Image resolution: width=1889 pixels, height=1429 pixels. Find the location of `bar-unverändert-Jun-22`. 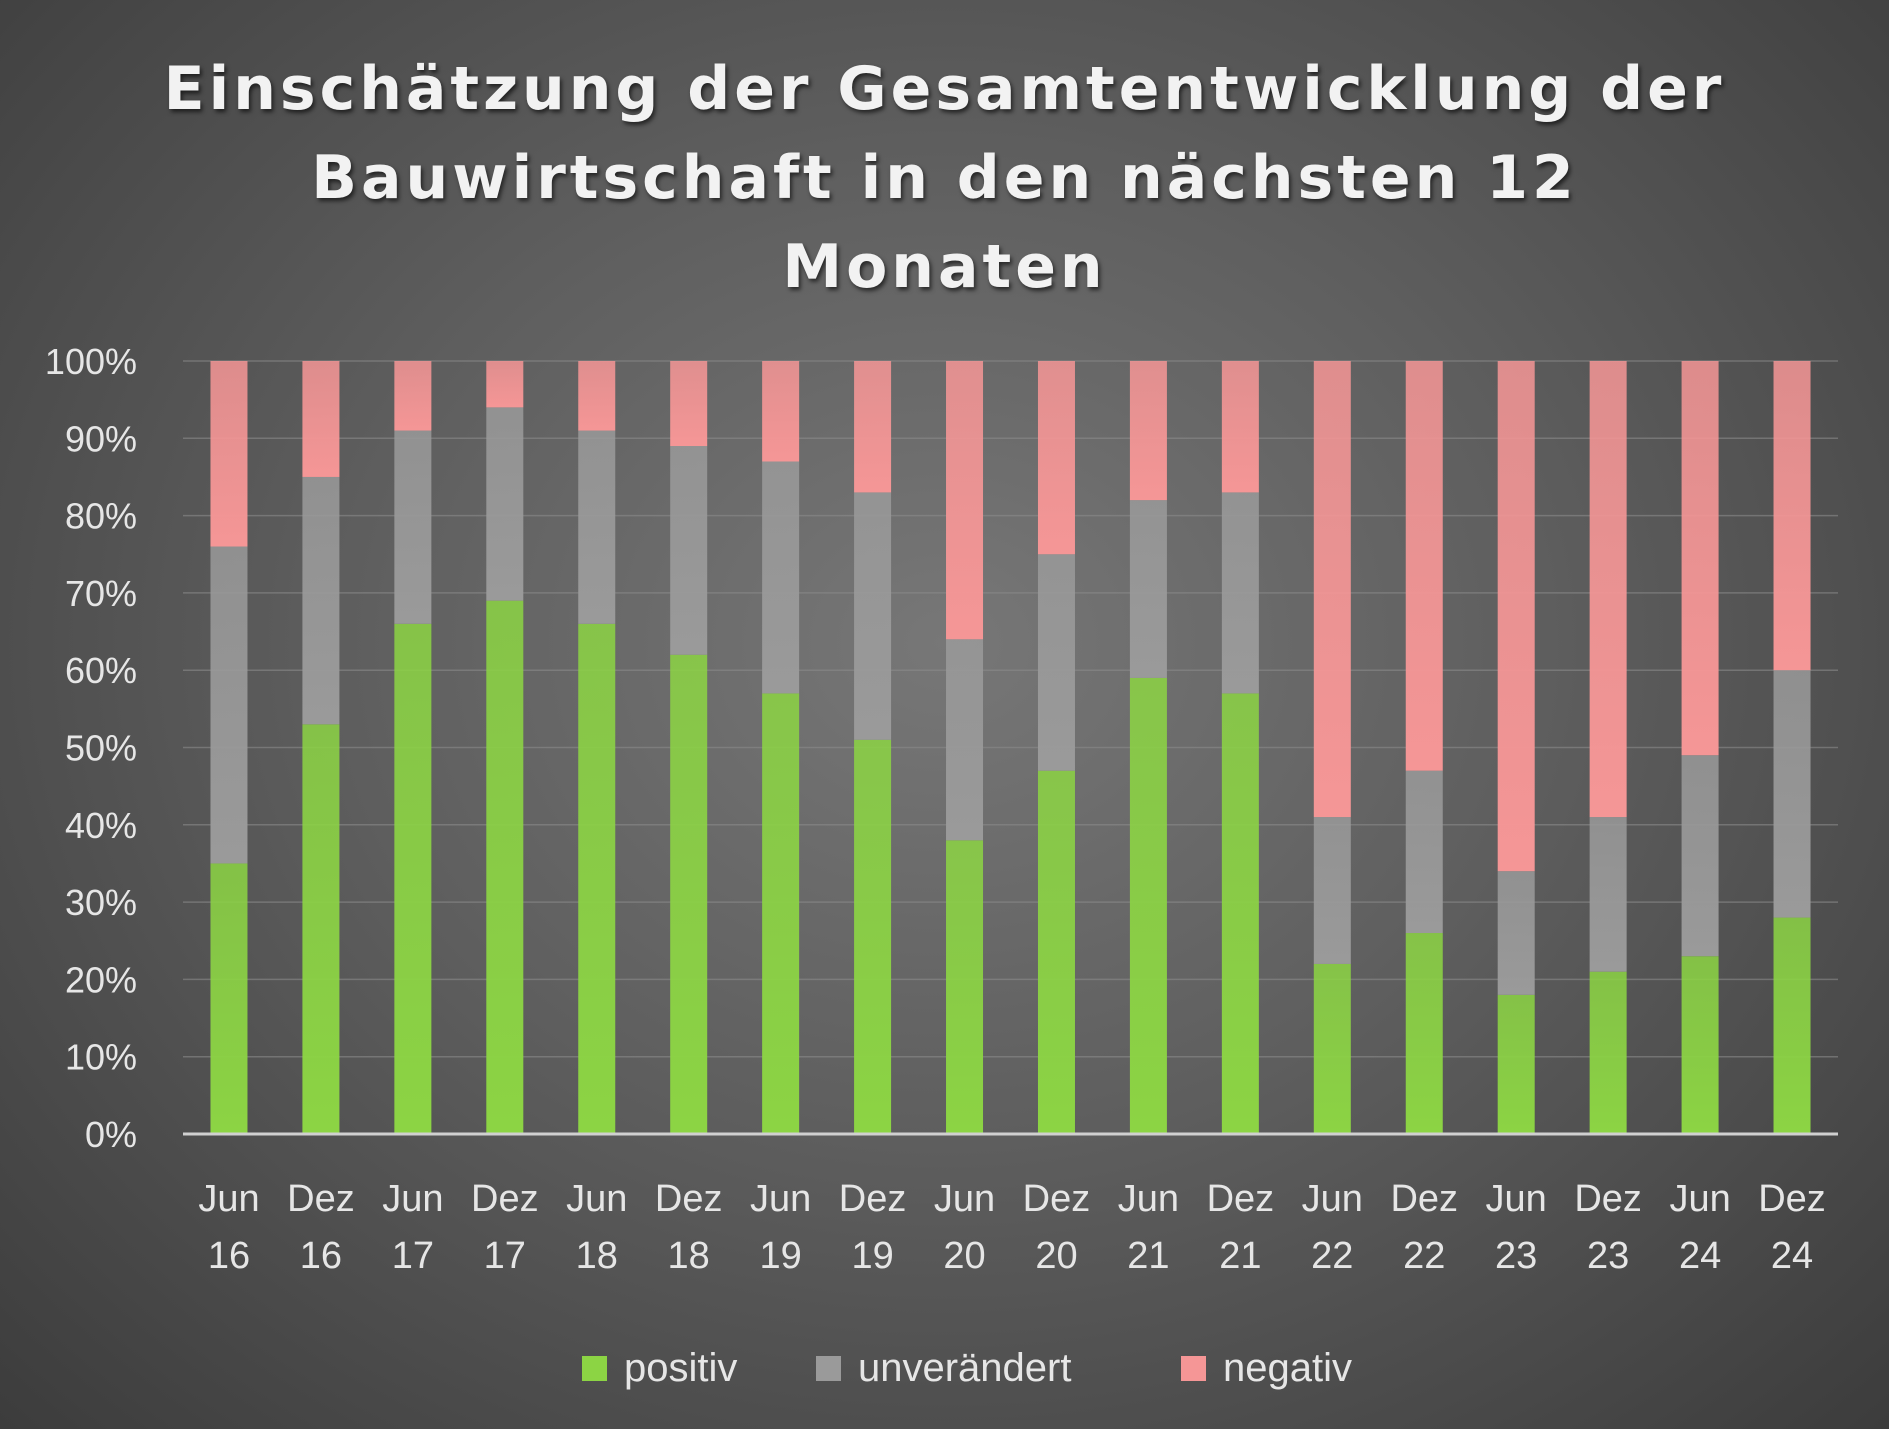

bar-unverändert-Jun-22 is located at coordinates (1332, 890).